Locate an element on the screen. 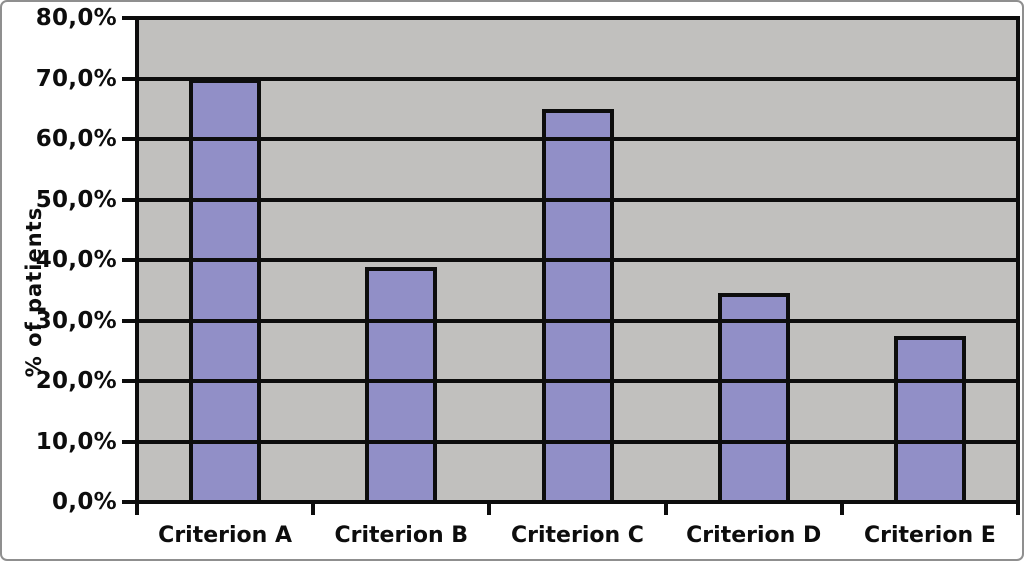 This screenshot has width=1024, height=561. x-category-label: Criterion E is located at coordinates (929, 535).